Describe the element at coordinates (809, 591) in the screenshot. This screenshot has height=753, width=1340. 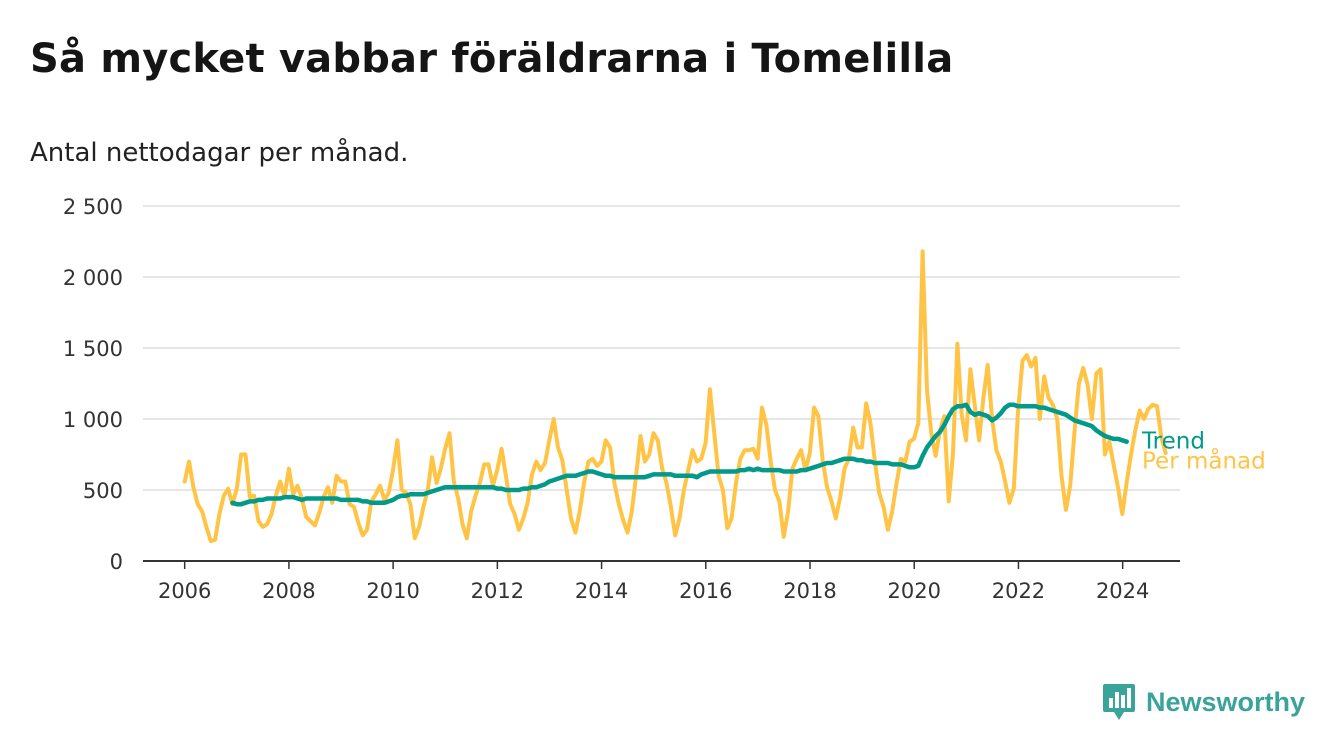
I see `x-tick-label: 2018` at that location.